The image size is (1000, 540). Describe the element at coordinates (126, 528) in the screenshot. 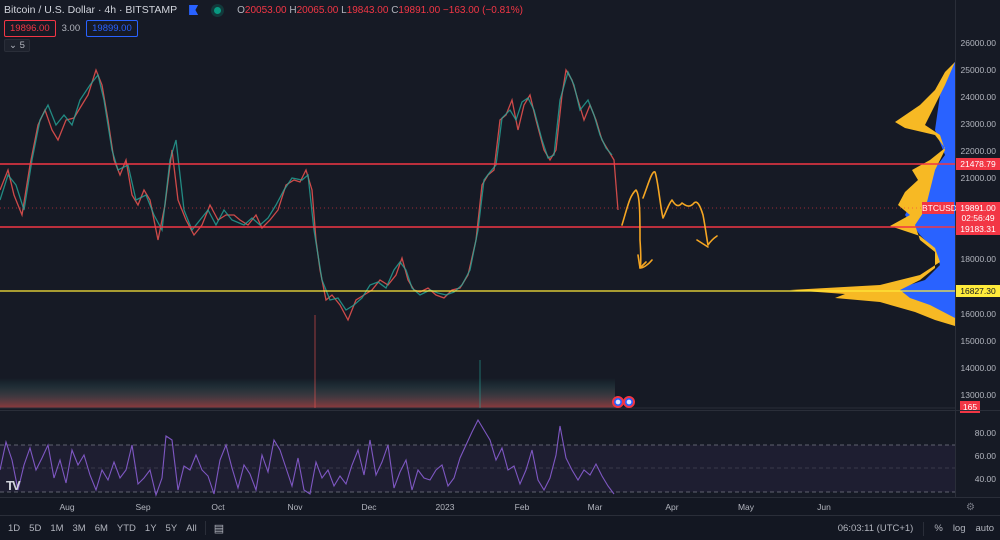

I see `range-ytd: YTD` at that location.